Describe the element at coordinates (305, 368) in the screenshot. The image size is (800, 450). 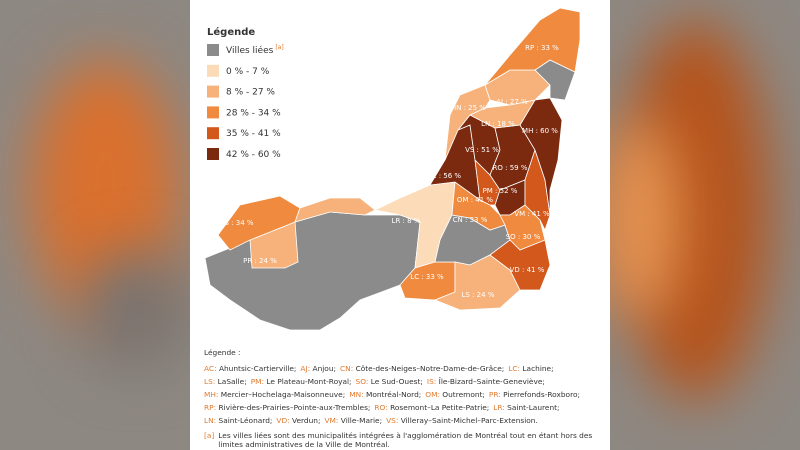
I see `abbreviation-code: AJ:` at that location.